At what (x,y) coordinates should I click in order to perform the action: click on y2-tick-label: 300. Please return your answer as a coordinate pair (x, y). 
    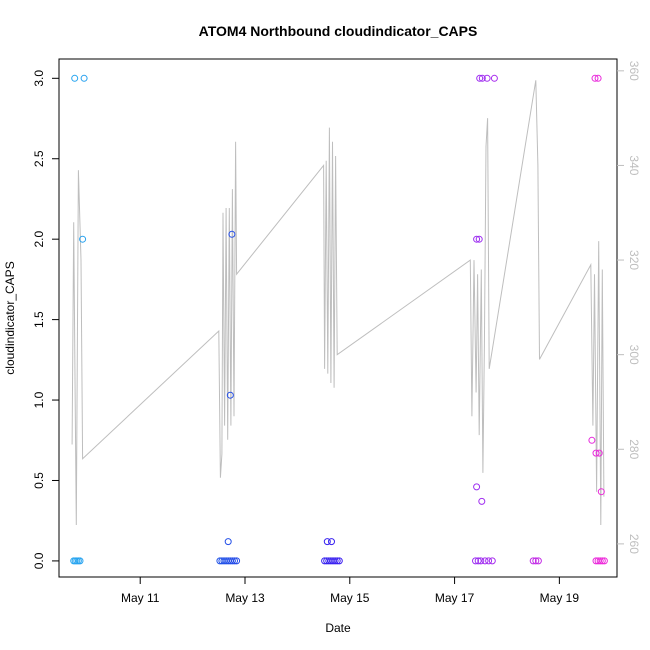
    Looking at the image, I should click on (634, 355).